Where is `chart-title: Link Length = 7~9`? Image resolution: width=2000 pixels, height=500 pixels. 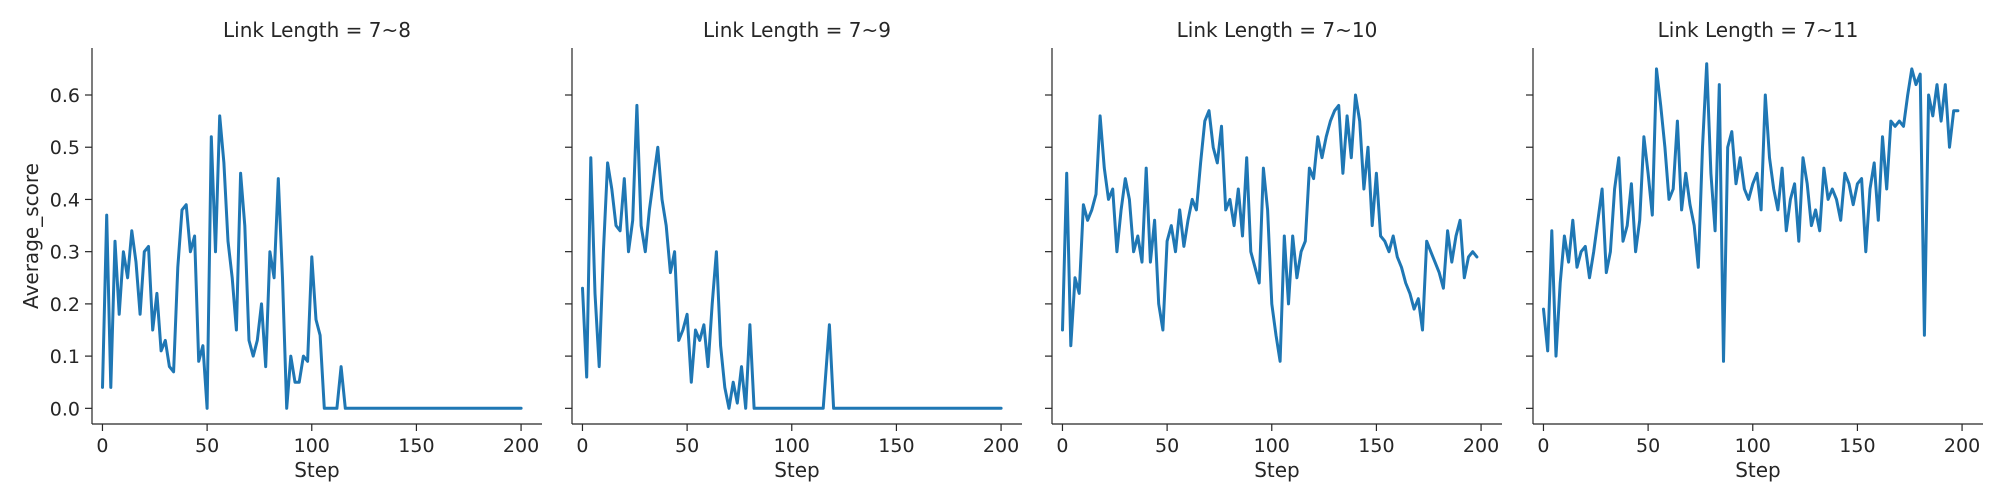
chart-title: Link Length = 7~9 is located at coordinates (797, 30).